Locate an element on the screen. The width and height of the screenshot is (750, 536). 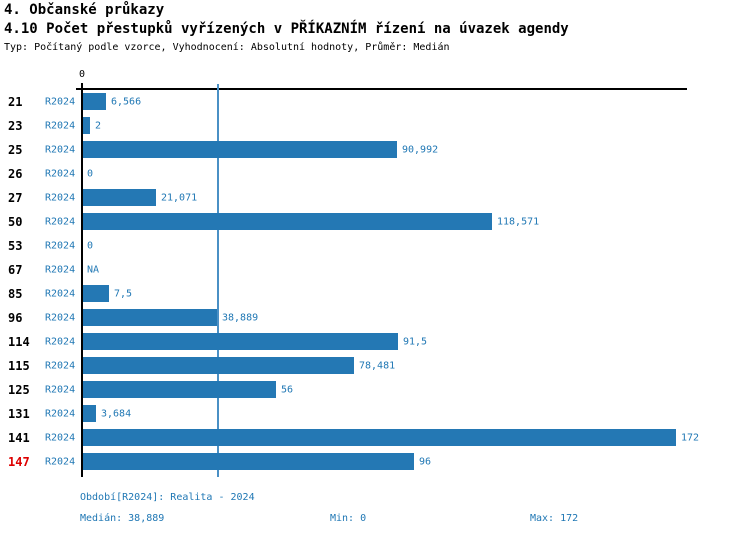
category-label: 53 is located at coordinates (15, 246).